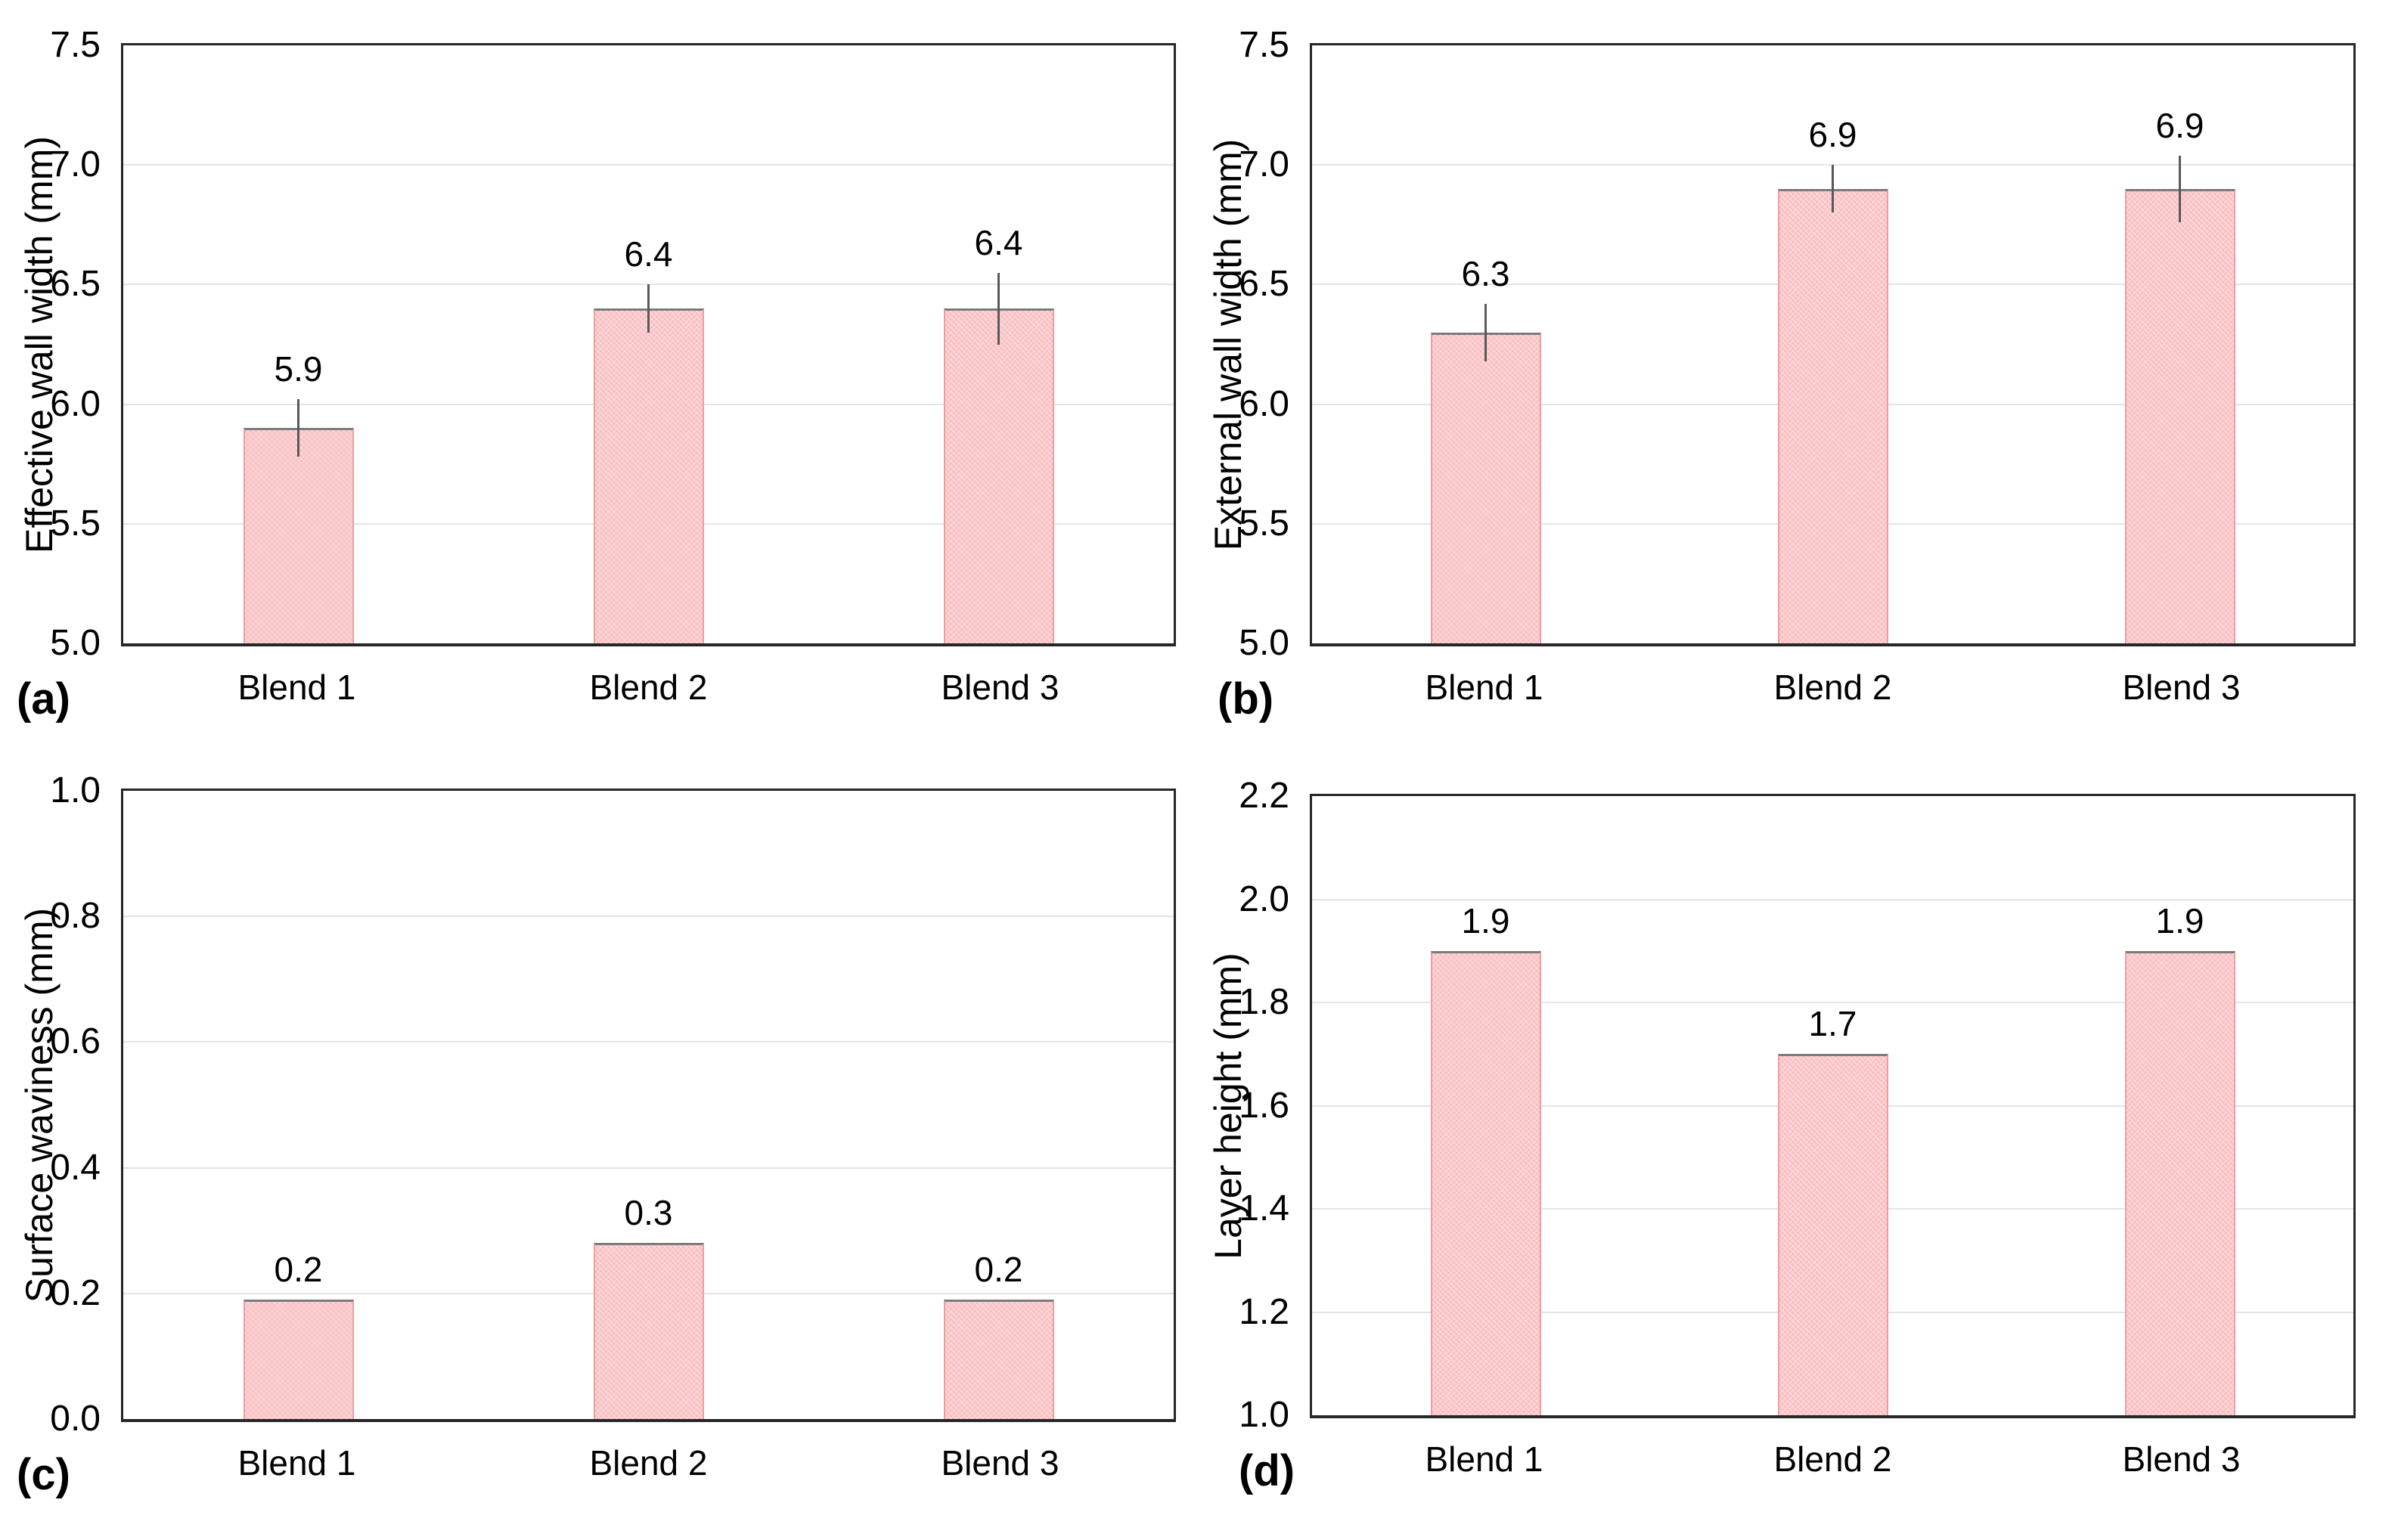 Image resolution: width=2398 pixels, height=1540 pixels. What do you see at coordinates (1264, 796) in the screenshot?
I see `y-axis-tick-label: 2.2` at bounding box center [1264, 796].